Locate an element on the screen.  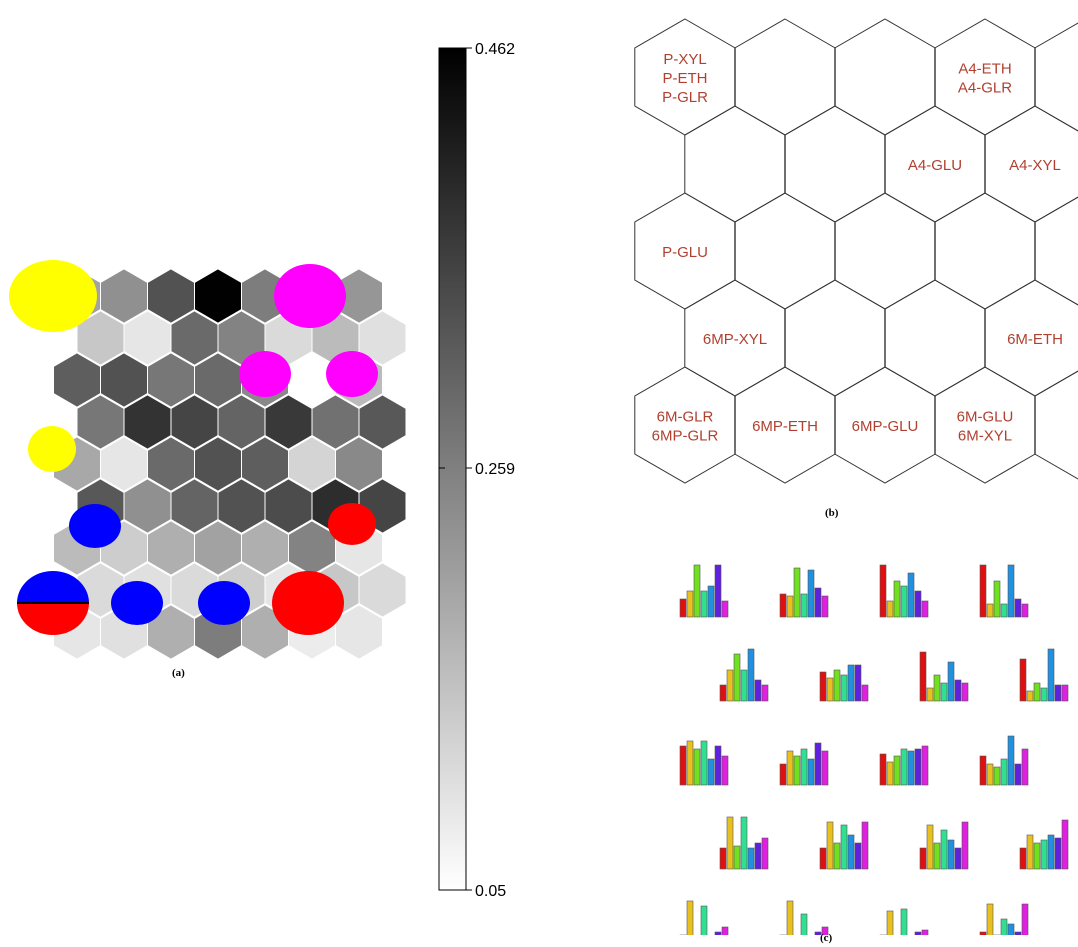
colorbar-min-label: 0.05 is located at coordinates (490, 891).